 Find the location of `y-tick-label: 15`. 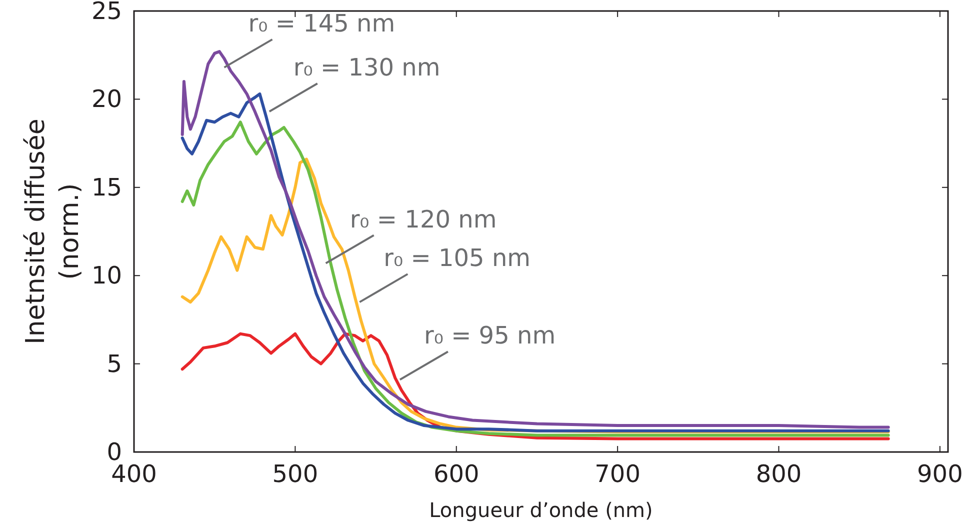

y-tick-label: 15 is located at coordinates (106, 187).